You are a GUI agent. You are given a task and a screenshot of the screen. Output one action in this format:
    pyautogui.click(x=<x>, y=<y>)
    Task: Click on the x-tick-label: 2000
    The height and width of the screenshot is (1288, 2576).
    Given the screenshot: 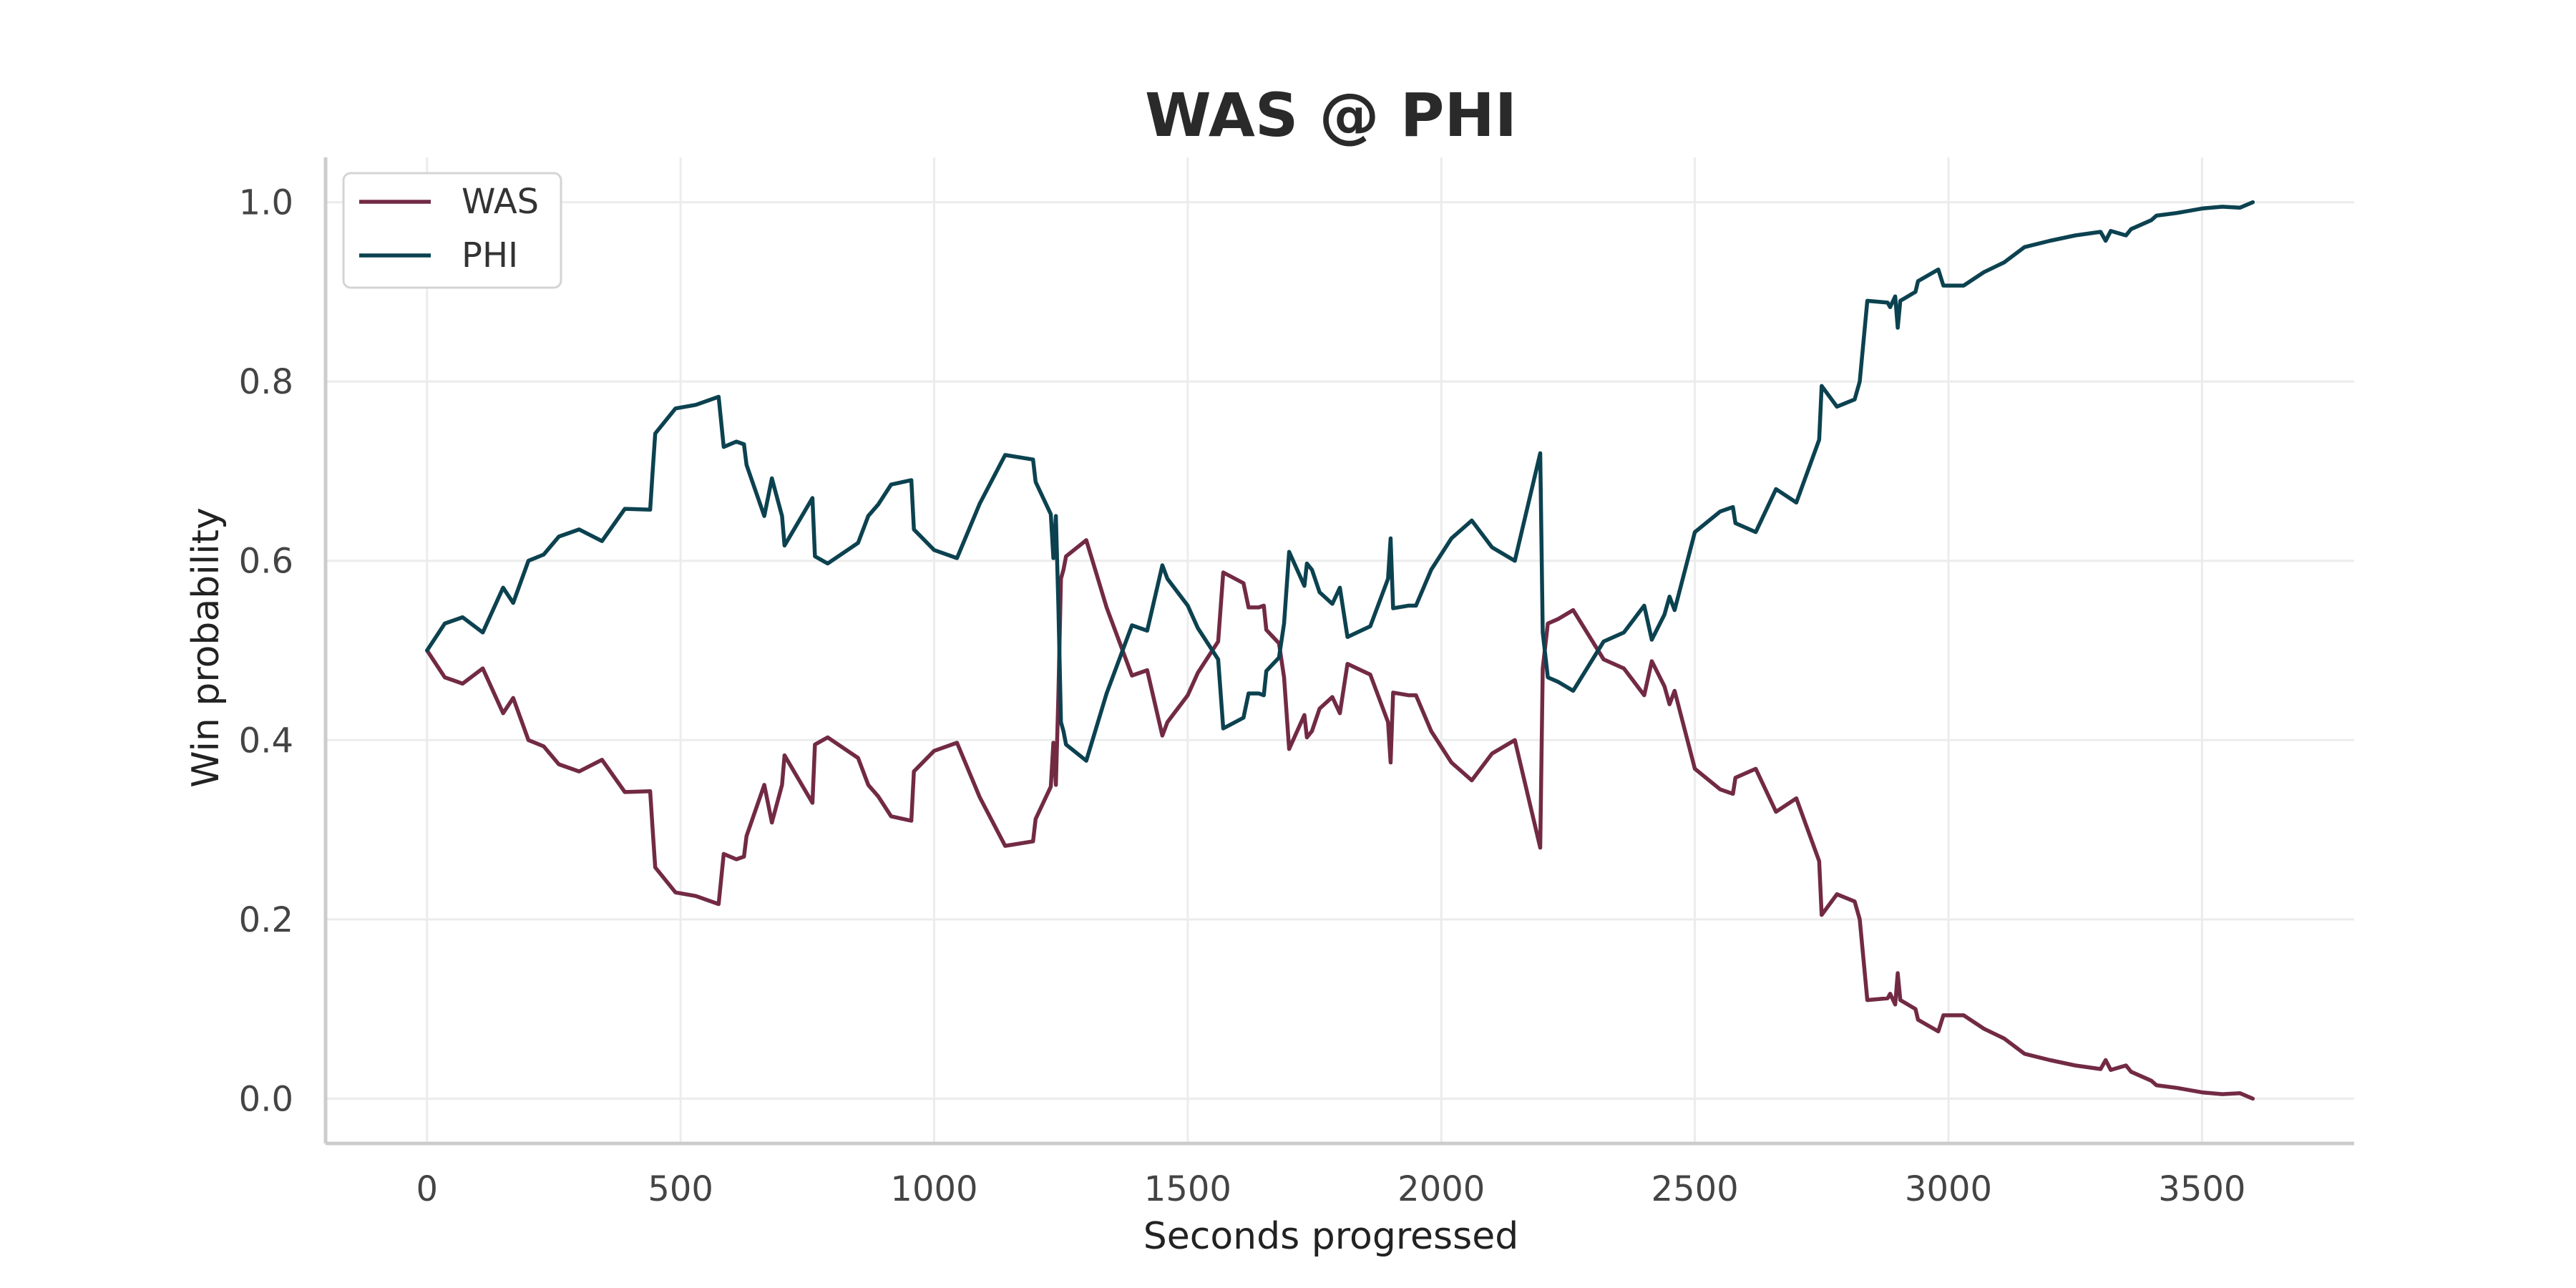 What is the action you would take?
    pyautogui.click(x=1441, y=1189)
    